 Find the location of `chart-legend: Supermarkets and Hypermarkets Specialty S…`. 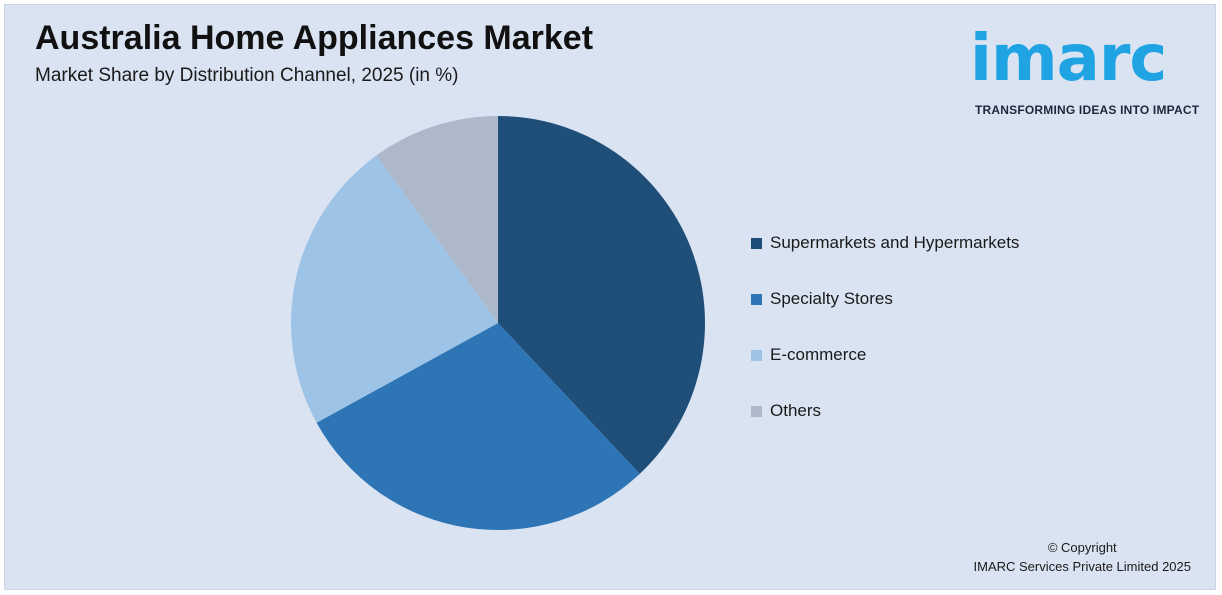

chart-legend: Supermarkets and Hypermarkets Specialty S… is located at coordinates (885, 345).